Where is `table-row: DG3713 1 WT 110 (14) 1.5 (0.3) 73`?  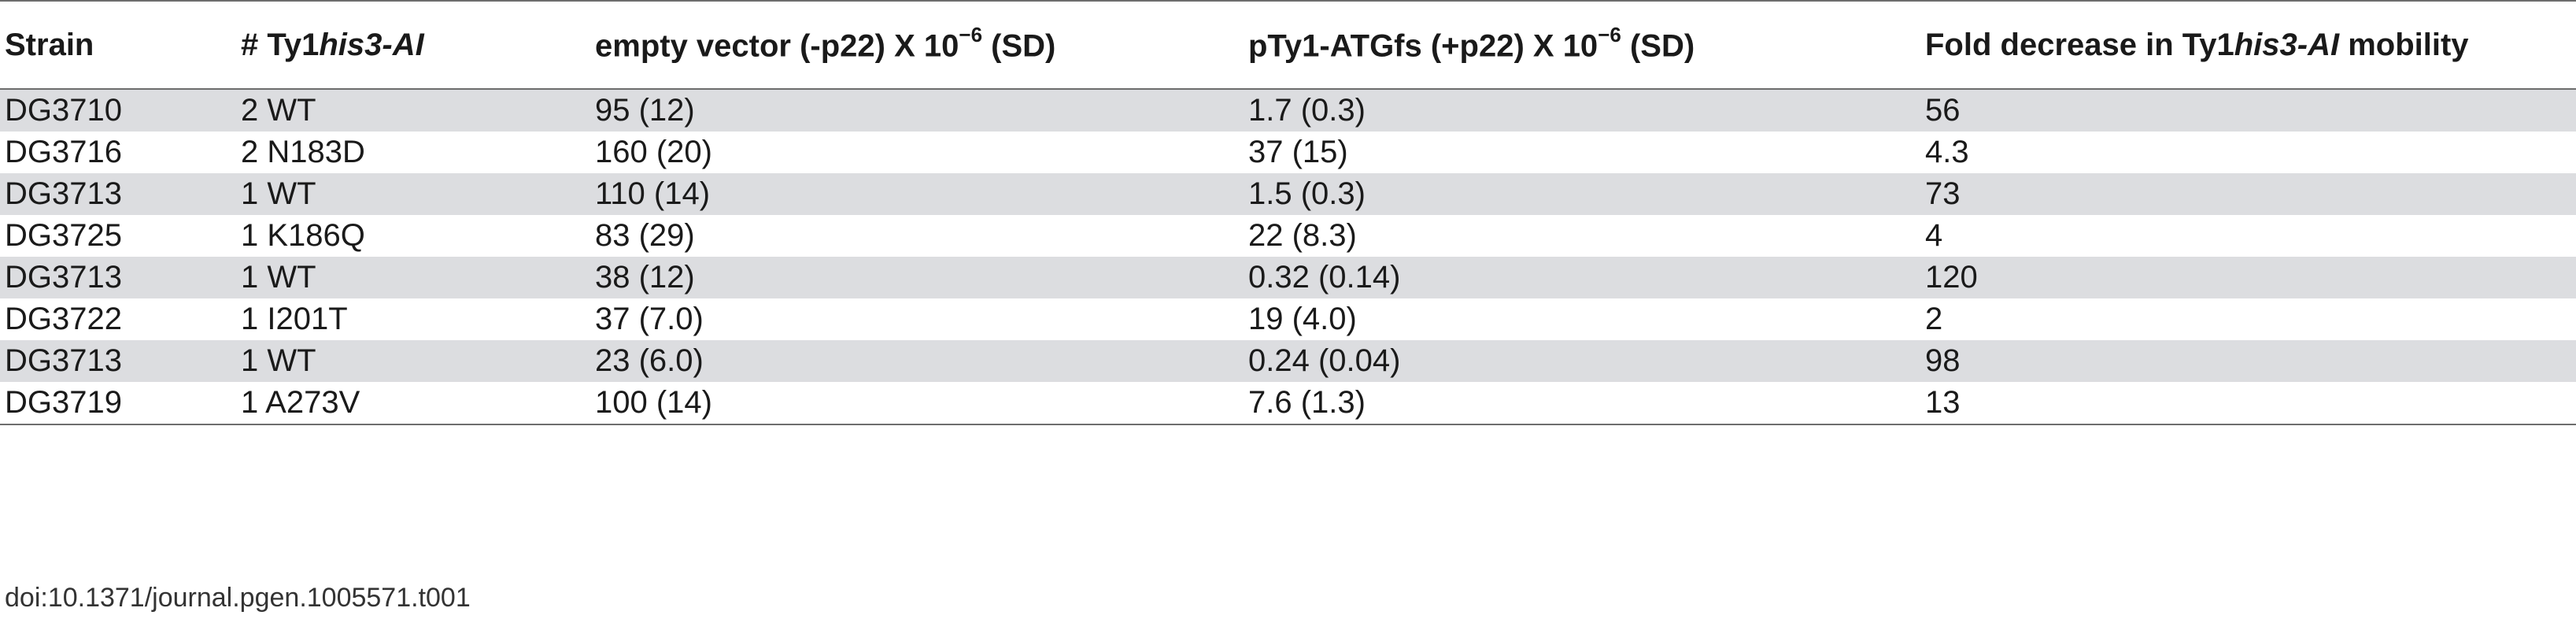 table-row: DG3713 1 WT 110 (14) 1.5 (0.3) 73 is located at coordinates (1288, 194).